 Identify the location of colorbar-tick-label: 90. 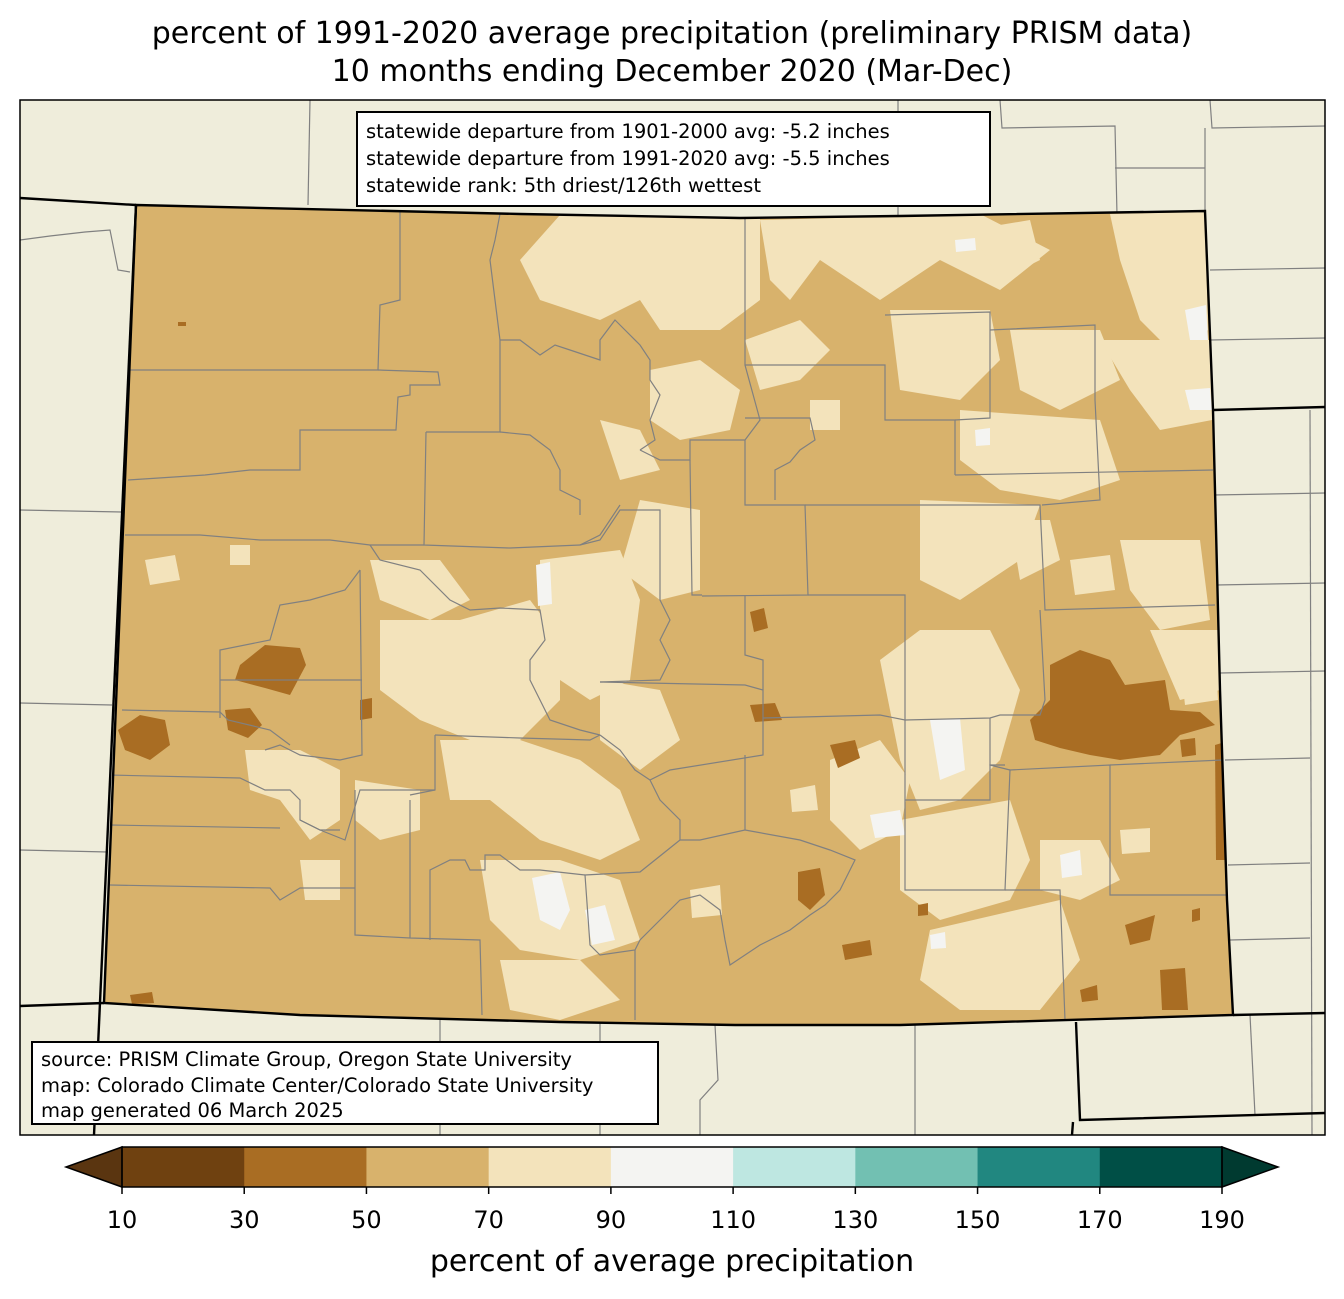
(611, 1220).